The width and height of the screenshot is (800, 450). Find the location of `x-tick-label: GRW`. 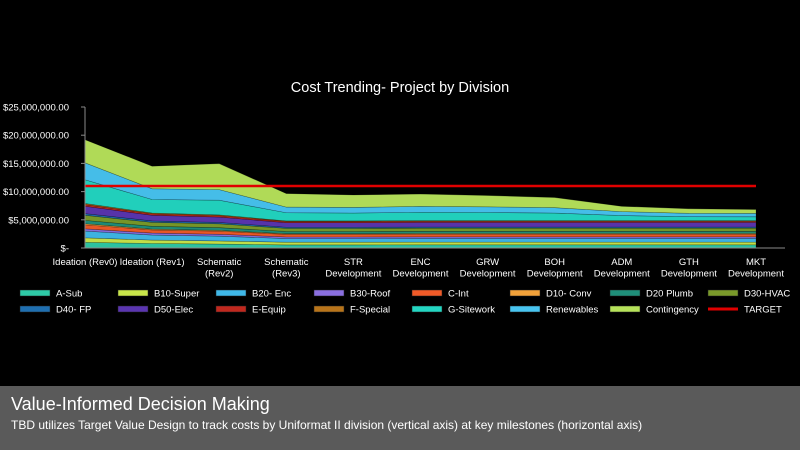

x-tick-label: GRW is located at coordinates (487, 262).